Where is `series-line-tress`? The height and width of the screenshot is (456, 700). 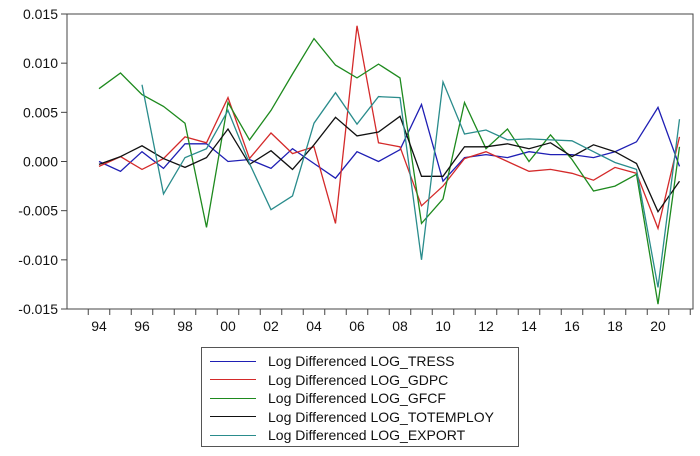
series-line-tress is located at coordinates (389, 142).